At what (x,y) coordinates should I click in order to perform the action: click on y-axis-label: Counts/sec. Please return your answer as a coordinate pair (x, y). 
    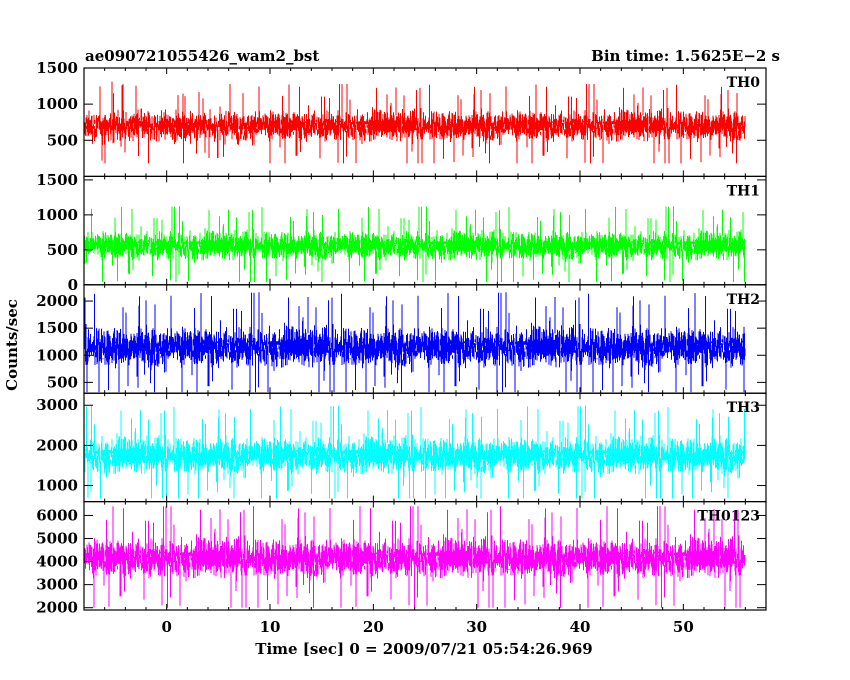
    Looking at the image, I should click on (12, 345).